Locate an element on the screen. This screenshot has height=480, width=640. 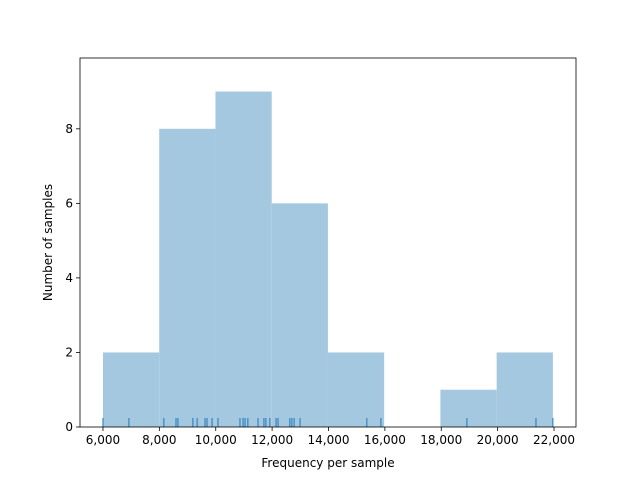
y-tick-label: 6 is located at coordinates (69, 203).